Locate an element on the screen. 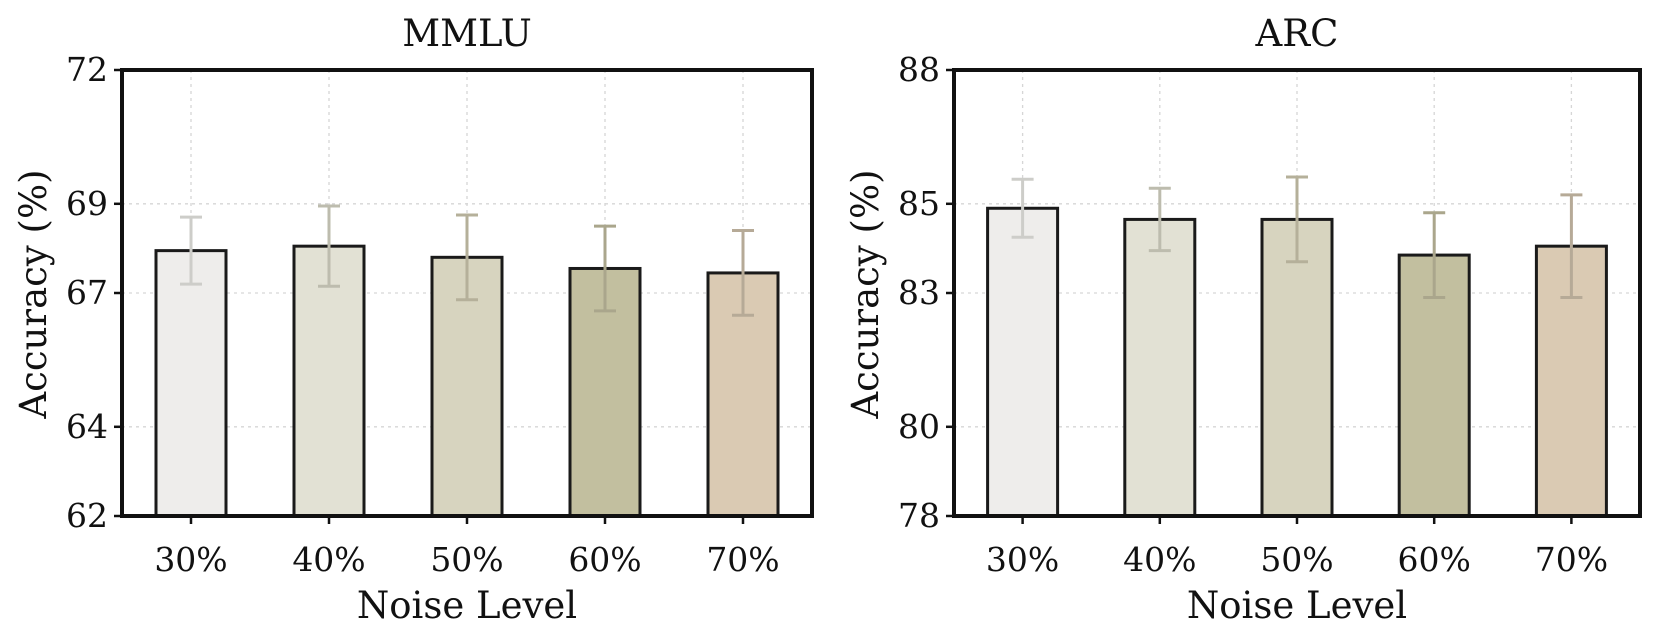 Image resolution: width=1660 pixels, height=643 pixels. y-tick-label-arc-2: 83 is located at coordinates (919, 292).